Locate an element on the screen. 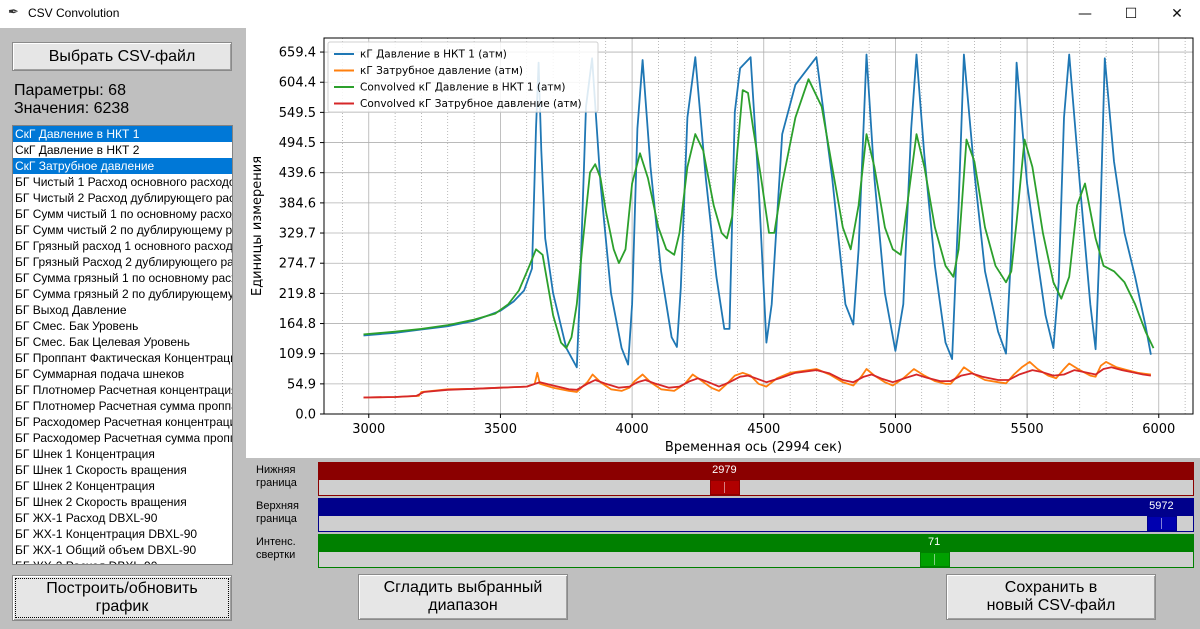  maximize-button: ☐ is located at coordinates (1131, 14).